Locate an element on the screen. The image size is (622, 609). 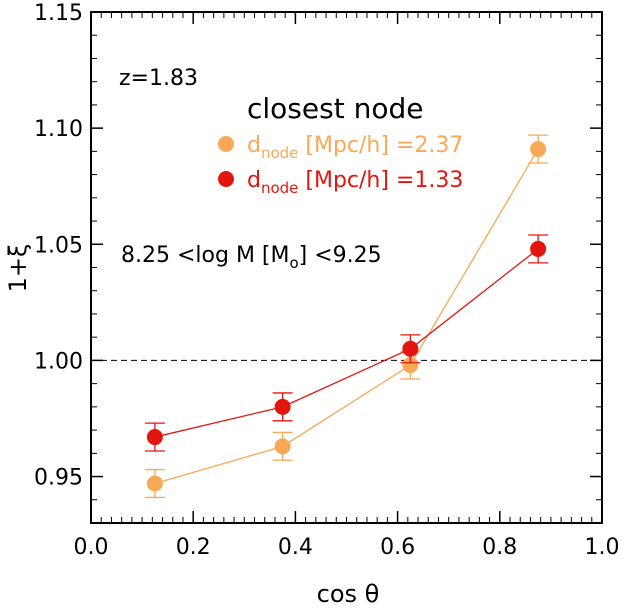
legend-label-1-unit: [Mpc/h] = is located at coordinates (356, 145).